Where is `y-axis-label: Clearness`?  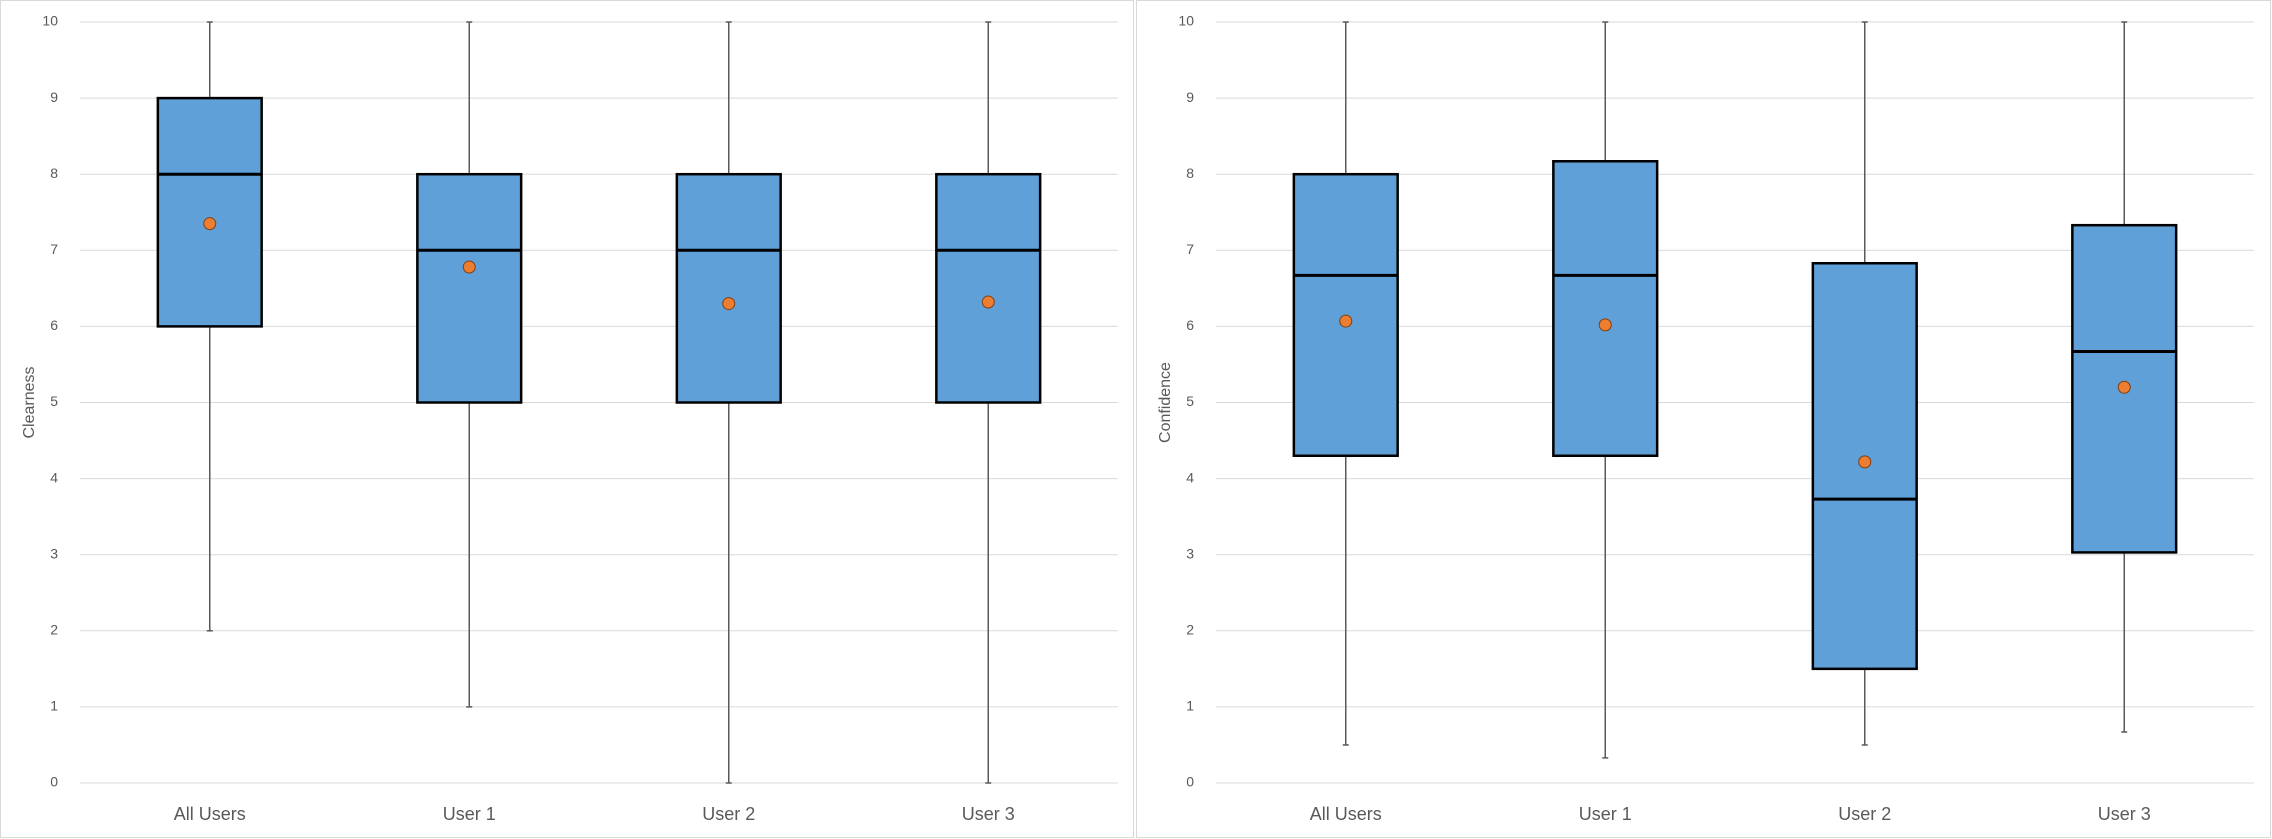 y-axis-label: Clearness is located at coordinates (29, 402).